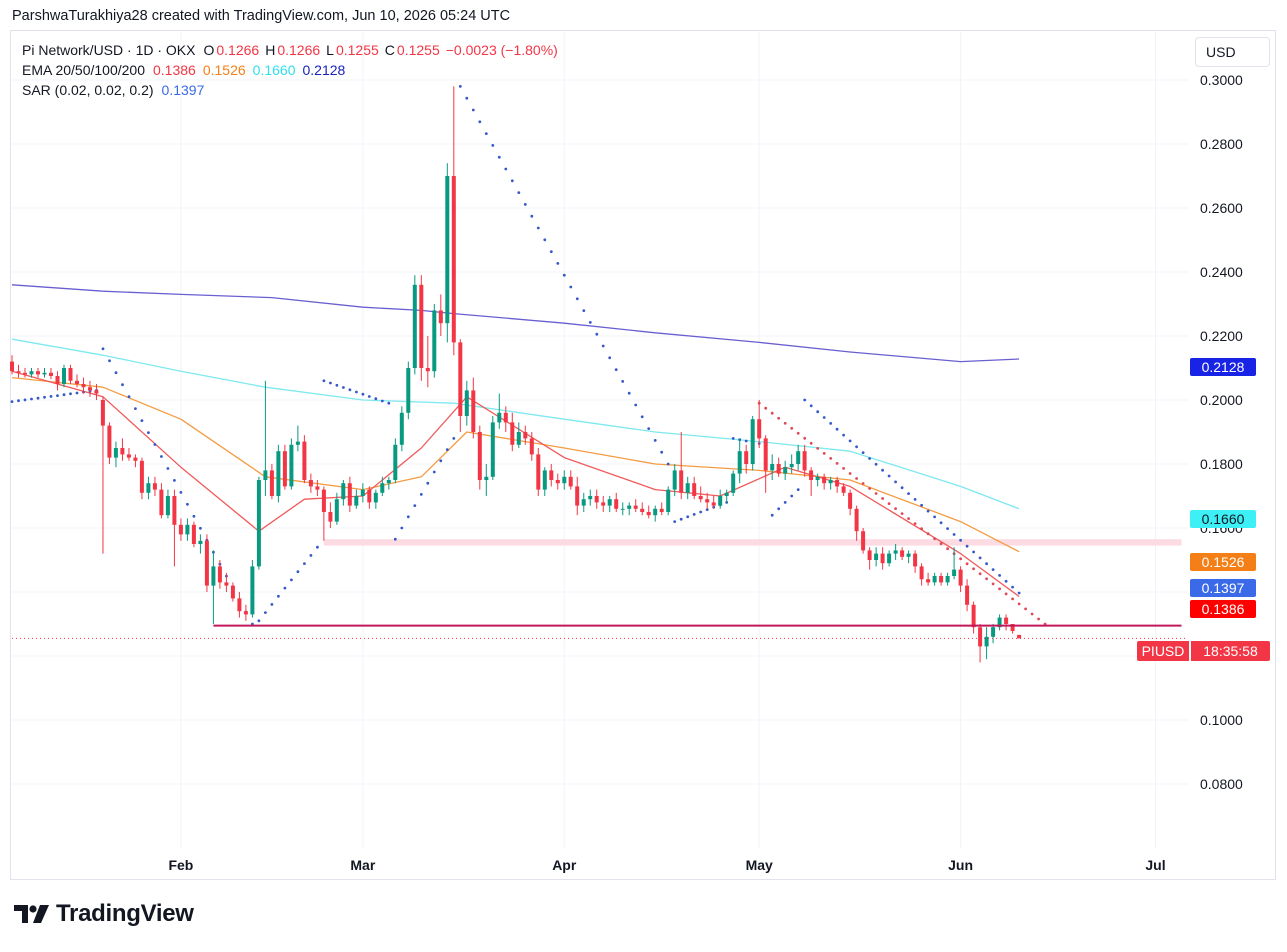  I want to click on currency-selector: USD, so click(1232, 52).